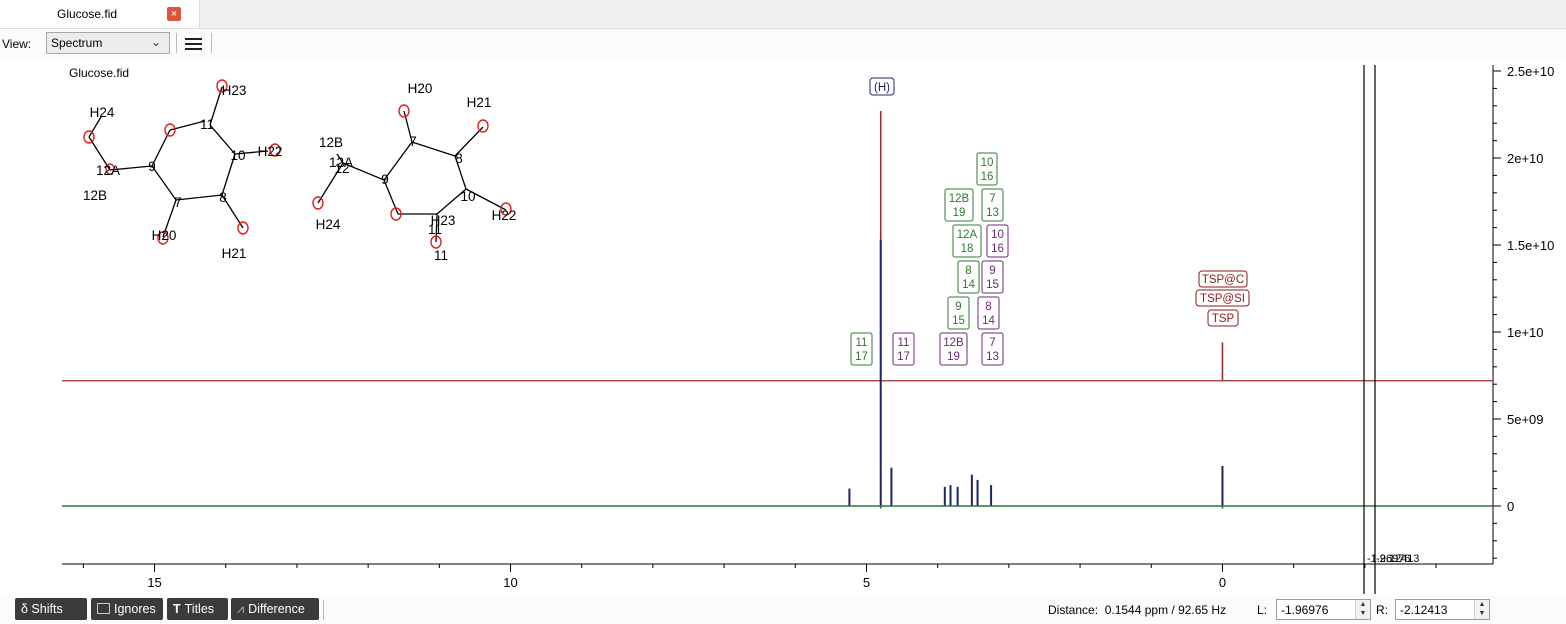  What do you see at coordinates (968, 277) in the screenshot?
I see `peak-label-green-8-14: 8 14` at bounding box center [968, 277].